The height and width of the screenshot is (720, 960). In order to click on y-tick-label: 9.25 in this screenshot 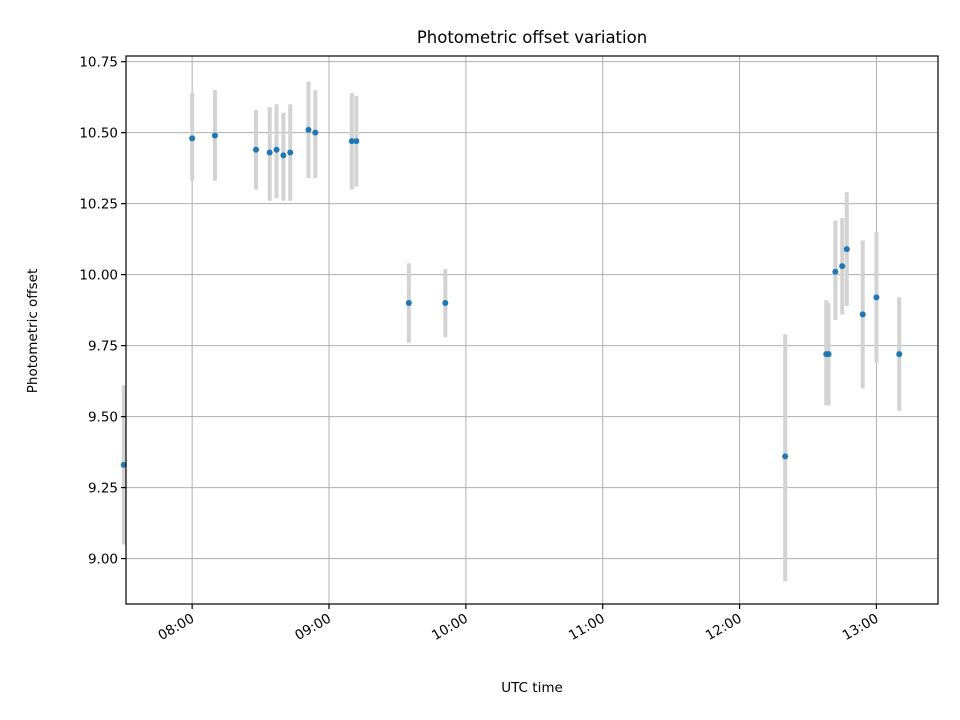, I will do `click(103, 489)`.